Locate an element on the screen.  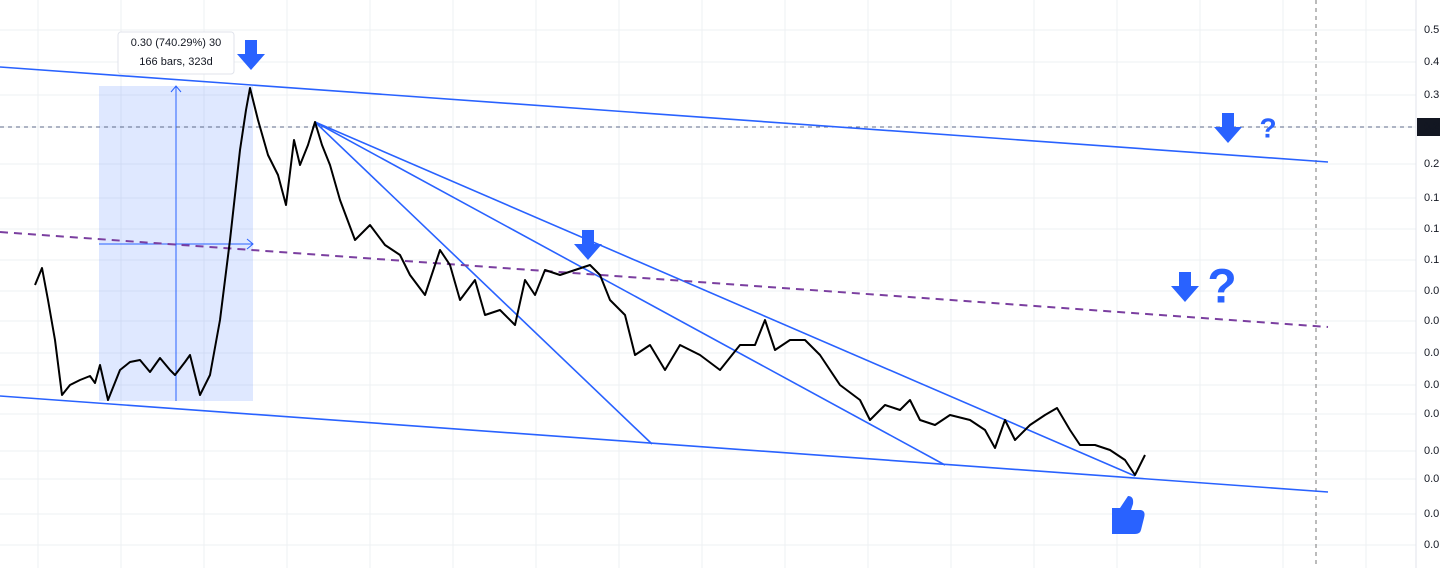
tooltip-line: 0.30 (740.29%) 30 is located at coordinates (176, 43).